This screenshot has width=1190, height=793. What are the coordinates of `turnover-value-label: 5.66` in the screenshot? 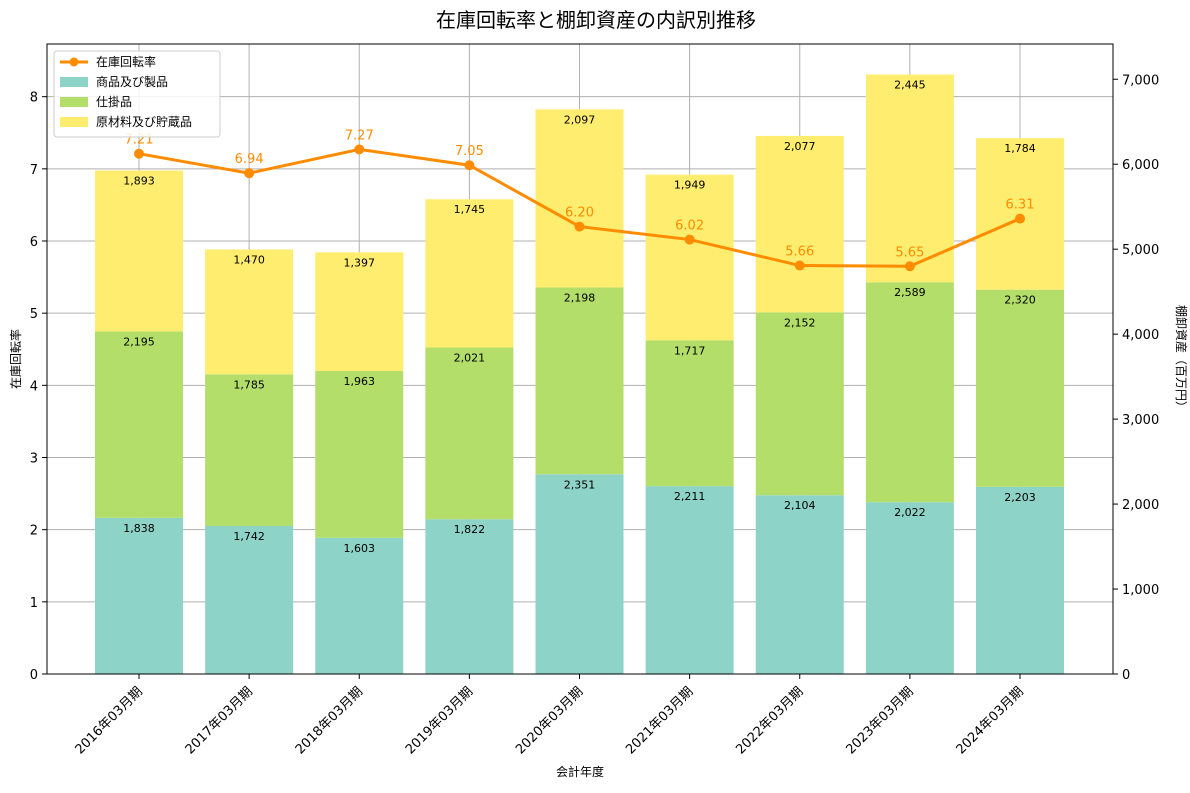 It's located at (799, 252).